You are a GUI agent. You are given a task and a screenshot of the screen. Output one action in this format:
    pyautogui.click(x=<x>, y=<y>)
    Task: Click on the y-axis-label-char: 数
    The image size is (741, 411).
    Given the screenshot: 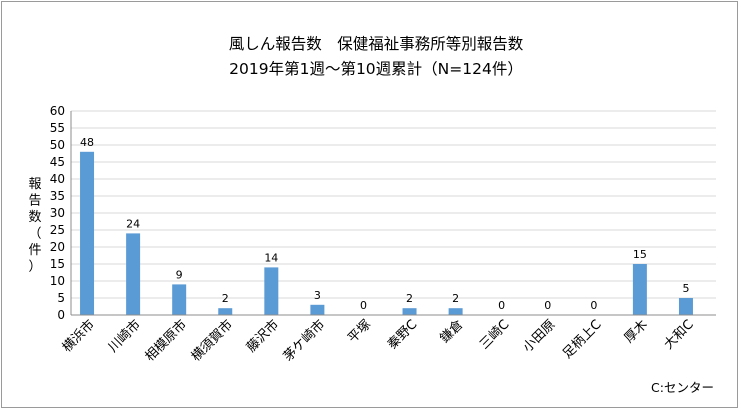 What is the action you would take?
    pyautogui.click(x=34, y=217)
    